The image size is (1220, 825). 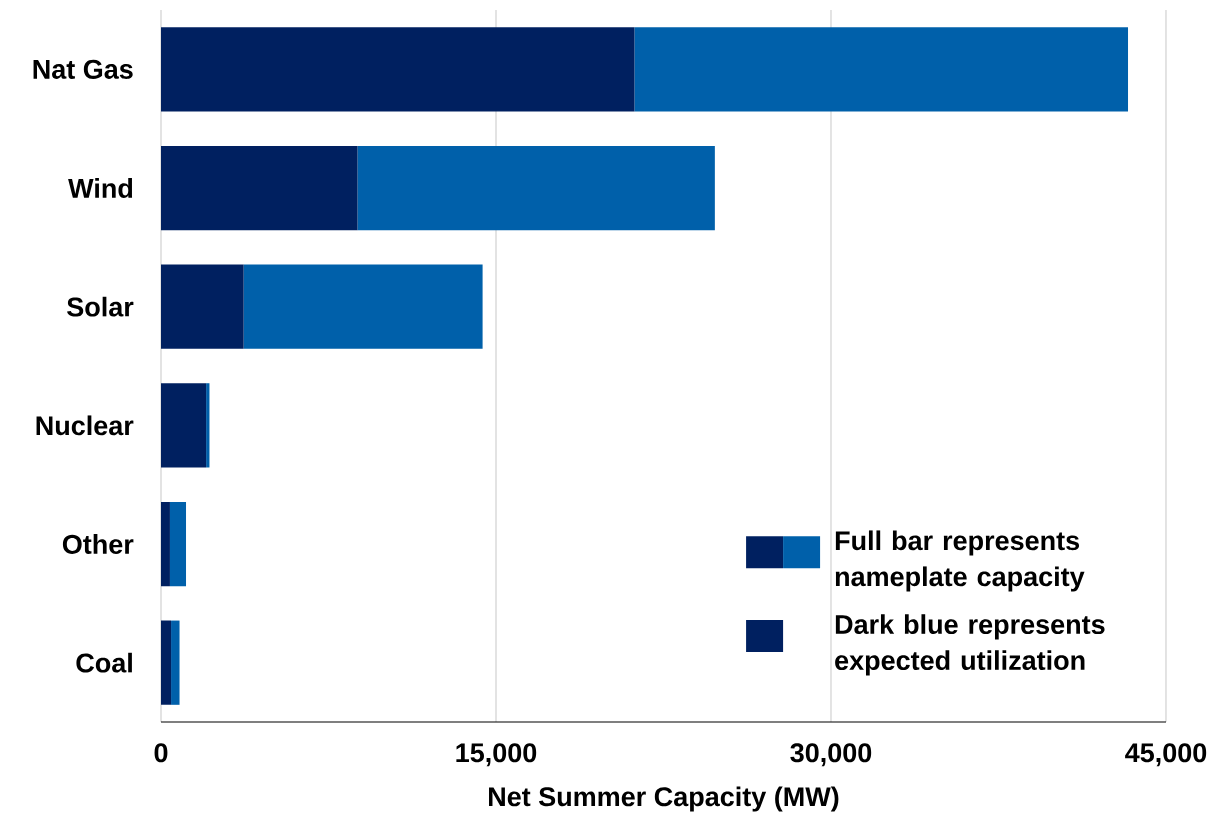 What do you see at coordinates (664, 799) in the screenshot?
I see `x-axis-title: Net Summer Capacity (MW)` at bounding box center [664, 799].